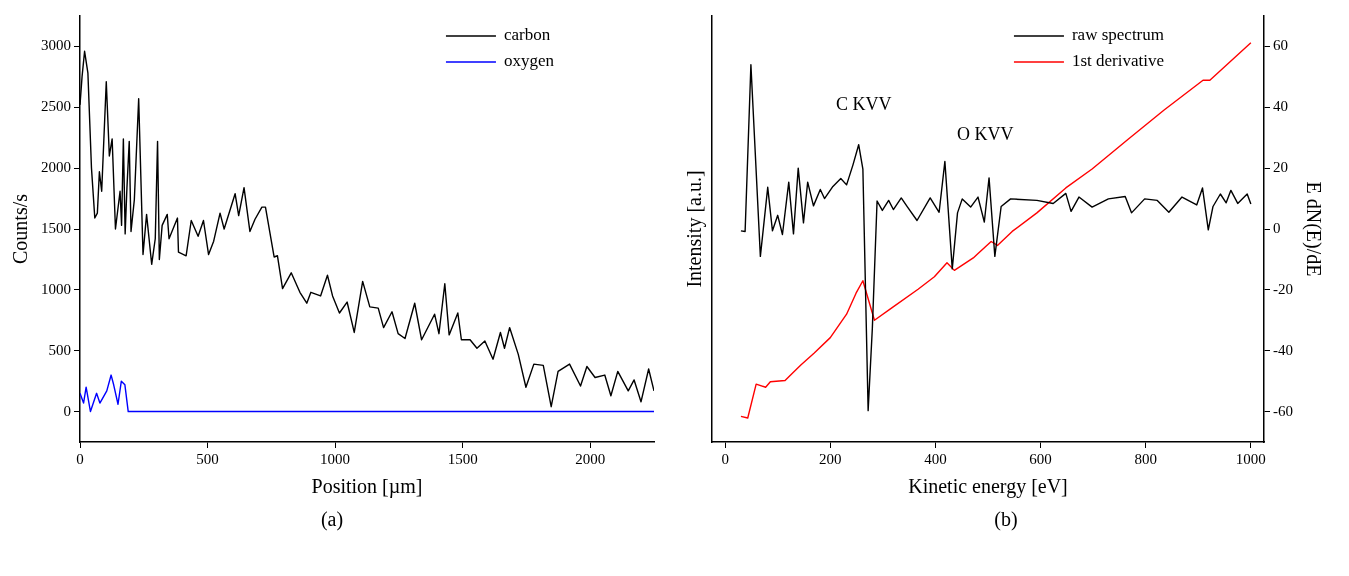 The width and height of the screenshot is (1349, 576). Describe the element at coordinates (56, 227) in the screenshot. I see `y-tick-label: 1500` at that location.